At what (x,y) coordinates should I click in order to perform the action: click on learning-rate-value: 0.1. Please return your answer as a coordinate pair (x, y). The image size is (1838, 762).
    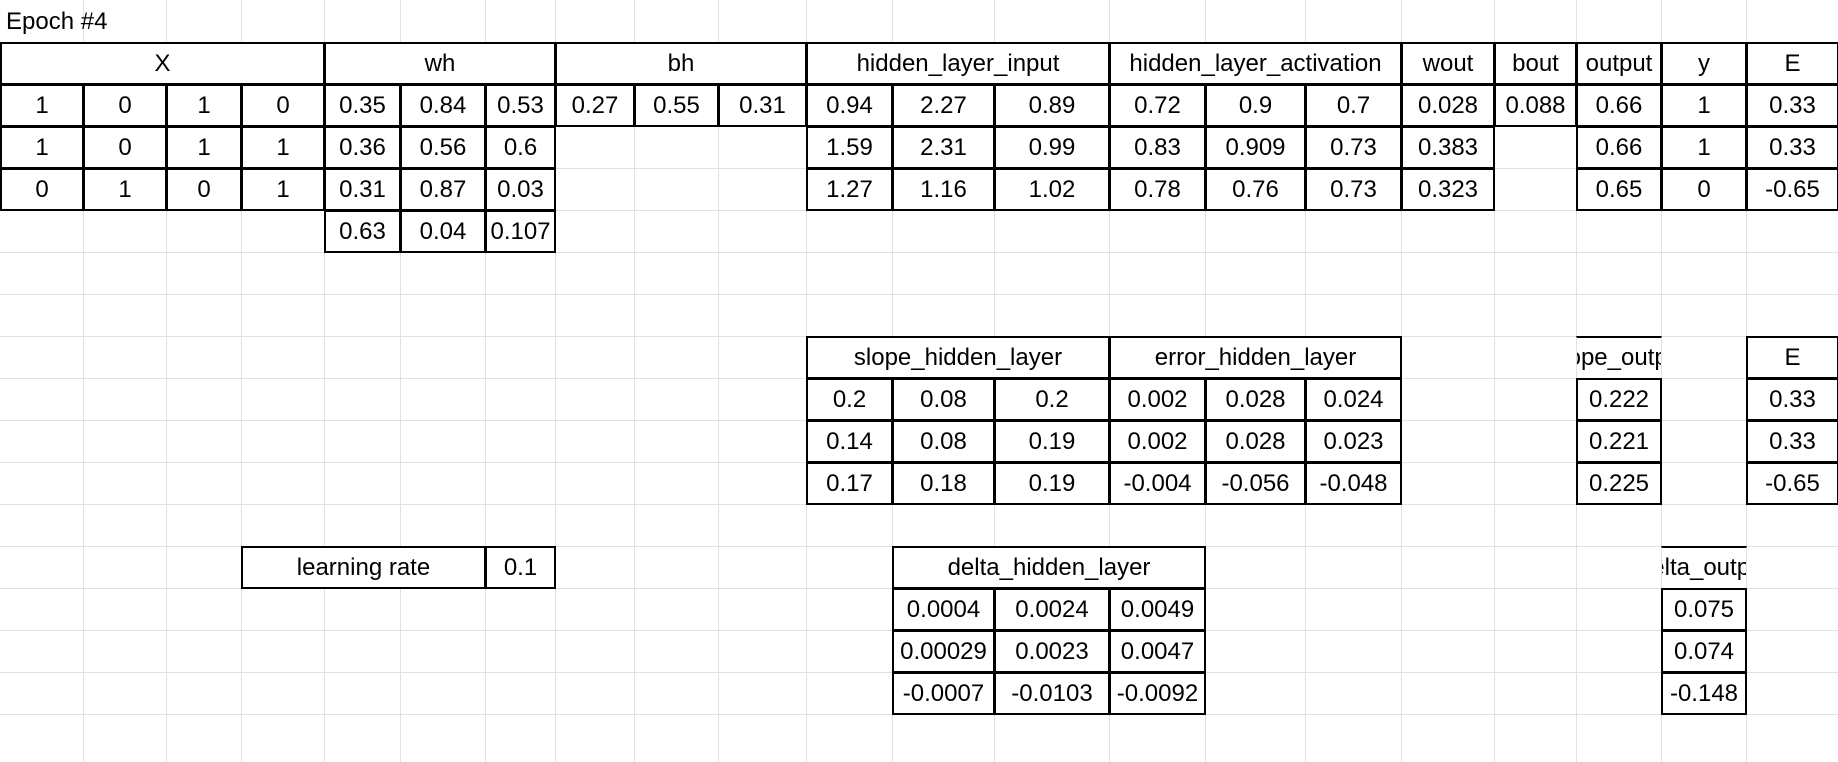
    Looking at the image, I should click on (520, 567).